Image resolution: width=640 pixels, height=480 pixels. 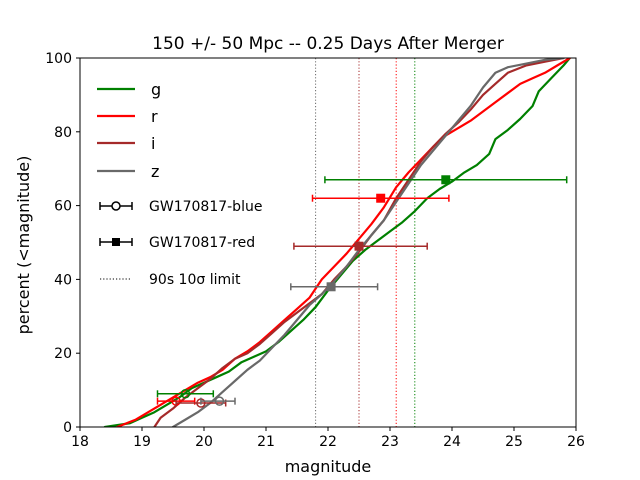 I want to click on x-tick-label-19: 19, so click(x=142, y=442).